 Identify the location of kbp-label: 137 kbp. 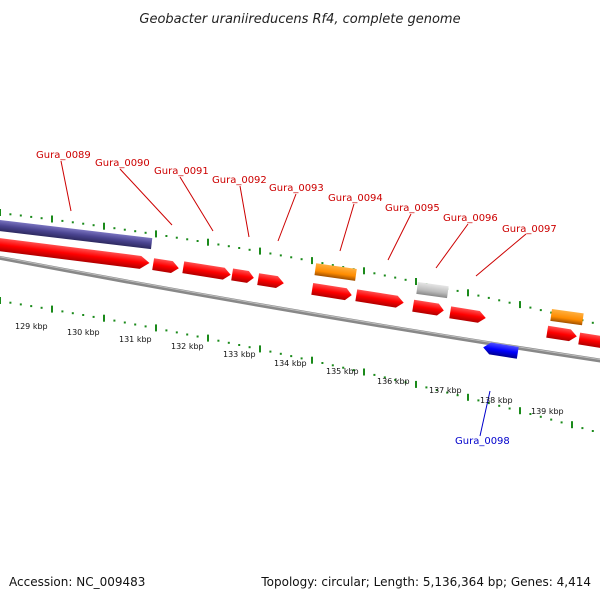
(445, 390).